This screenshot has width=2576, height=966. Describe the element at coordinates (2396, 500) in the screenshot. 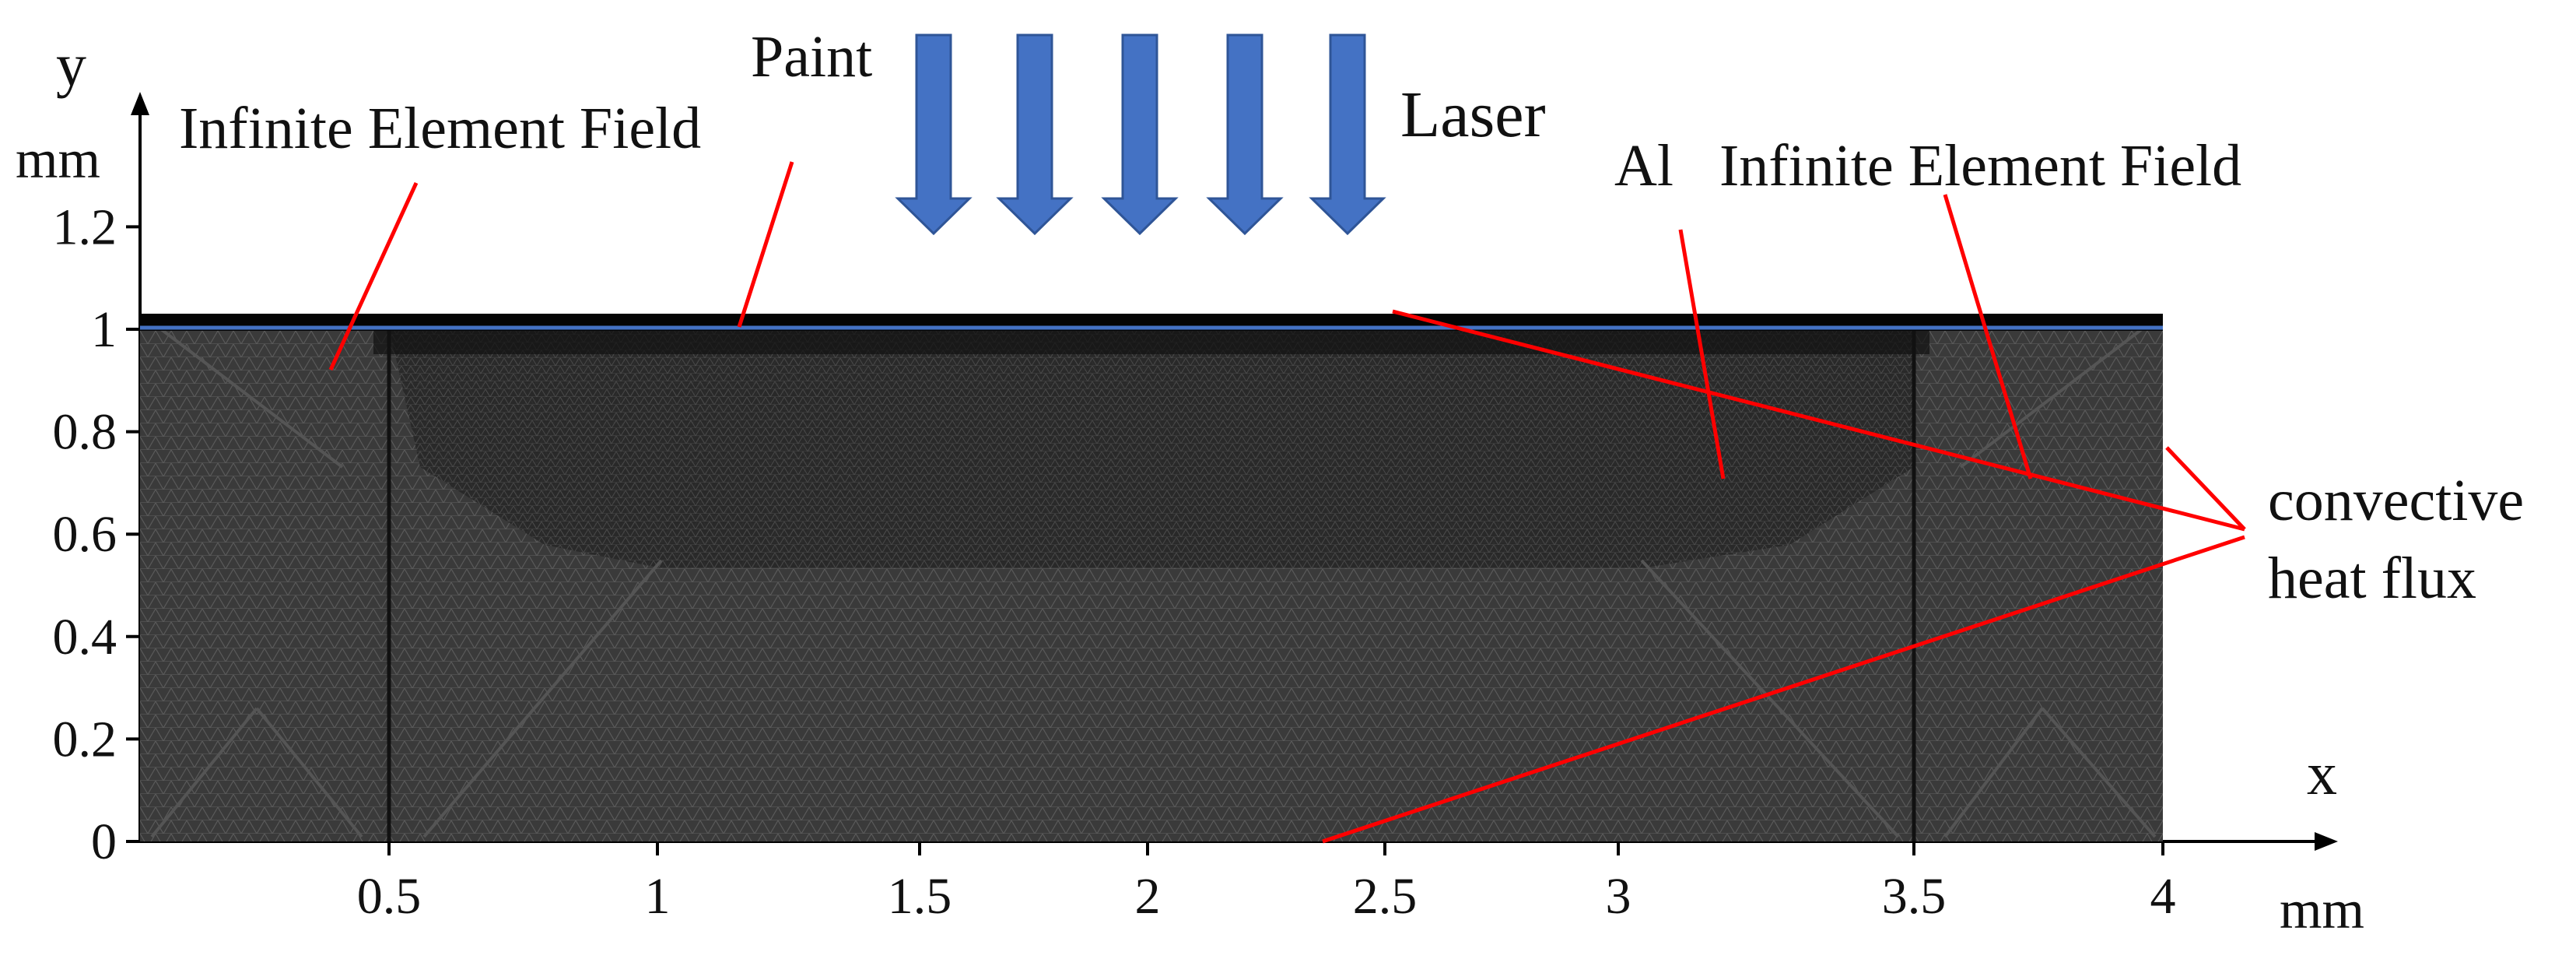

I see `label-convective: convective` at that location.